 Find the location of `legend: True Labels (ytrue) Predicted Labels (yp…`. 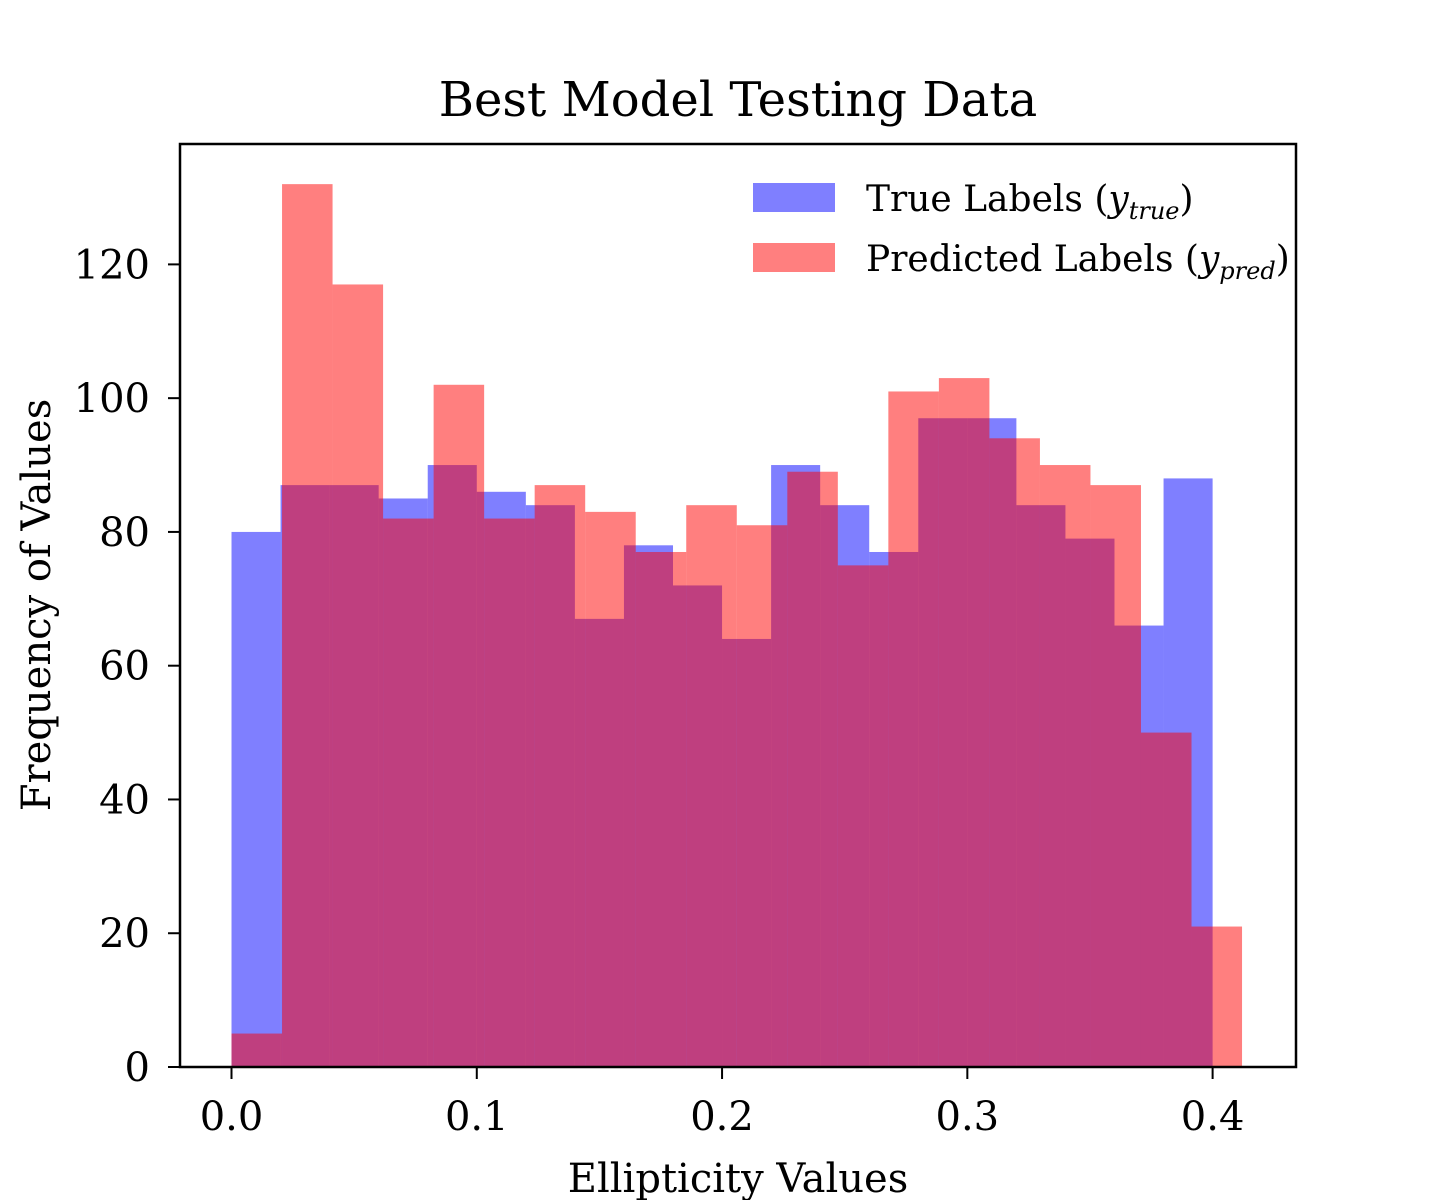

legend: True Labels (ytrue) Predicted Labels (yp… is located at coordinates (1021, 232).